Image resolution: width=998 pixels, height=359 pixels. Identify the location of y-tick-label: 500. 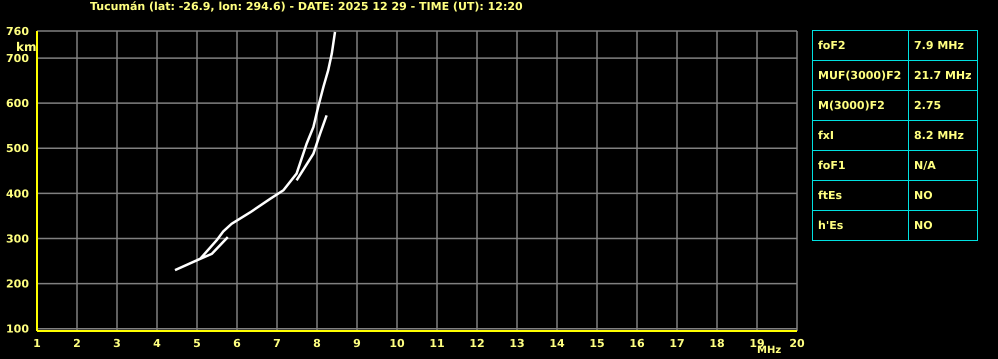
(18, 149).